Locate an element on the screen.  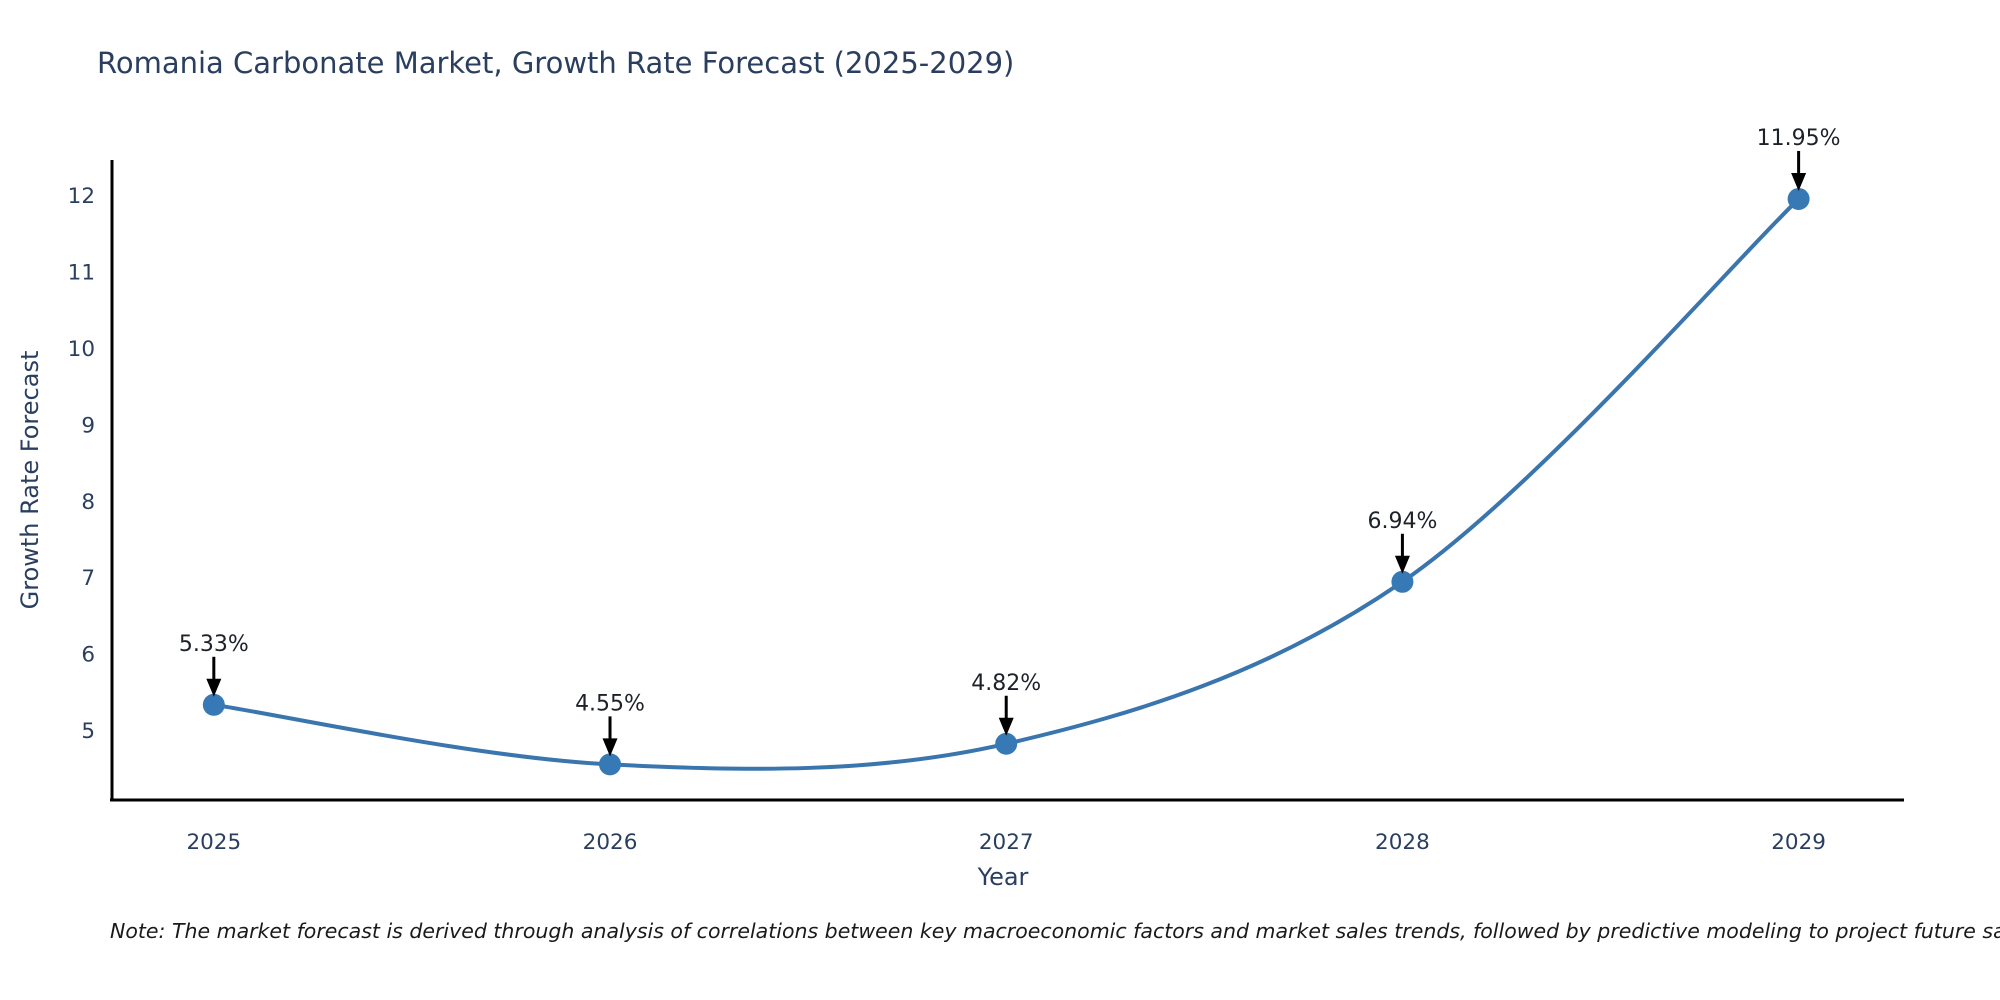
y-tick-label: 11 is located at coordinates (81, 273).